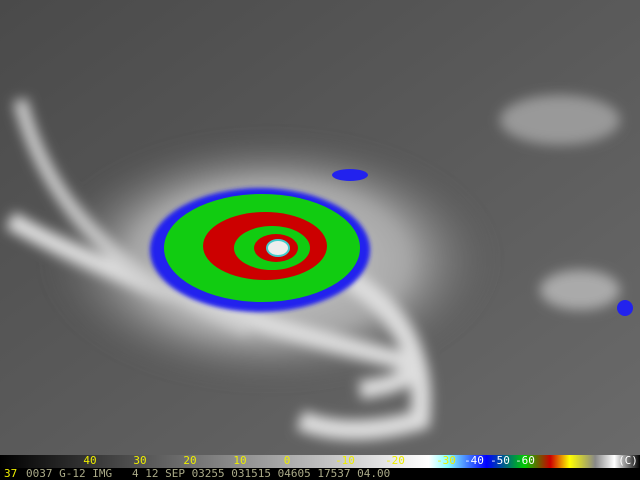 This screenshot has width=640, height=480. What do you see at coordinates (10, 473) in the screenshot?
I see `footer-id: 37` at bounding box center [10, 473].